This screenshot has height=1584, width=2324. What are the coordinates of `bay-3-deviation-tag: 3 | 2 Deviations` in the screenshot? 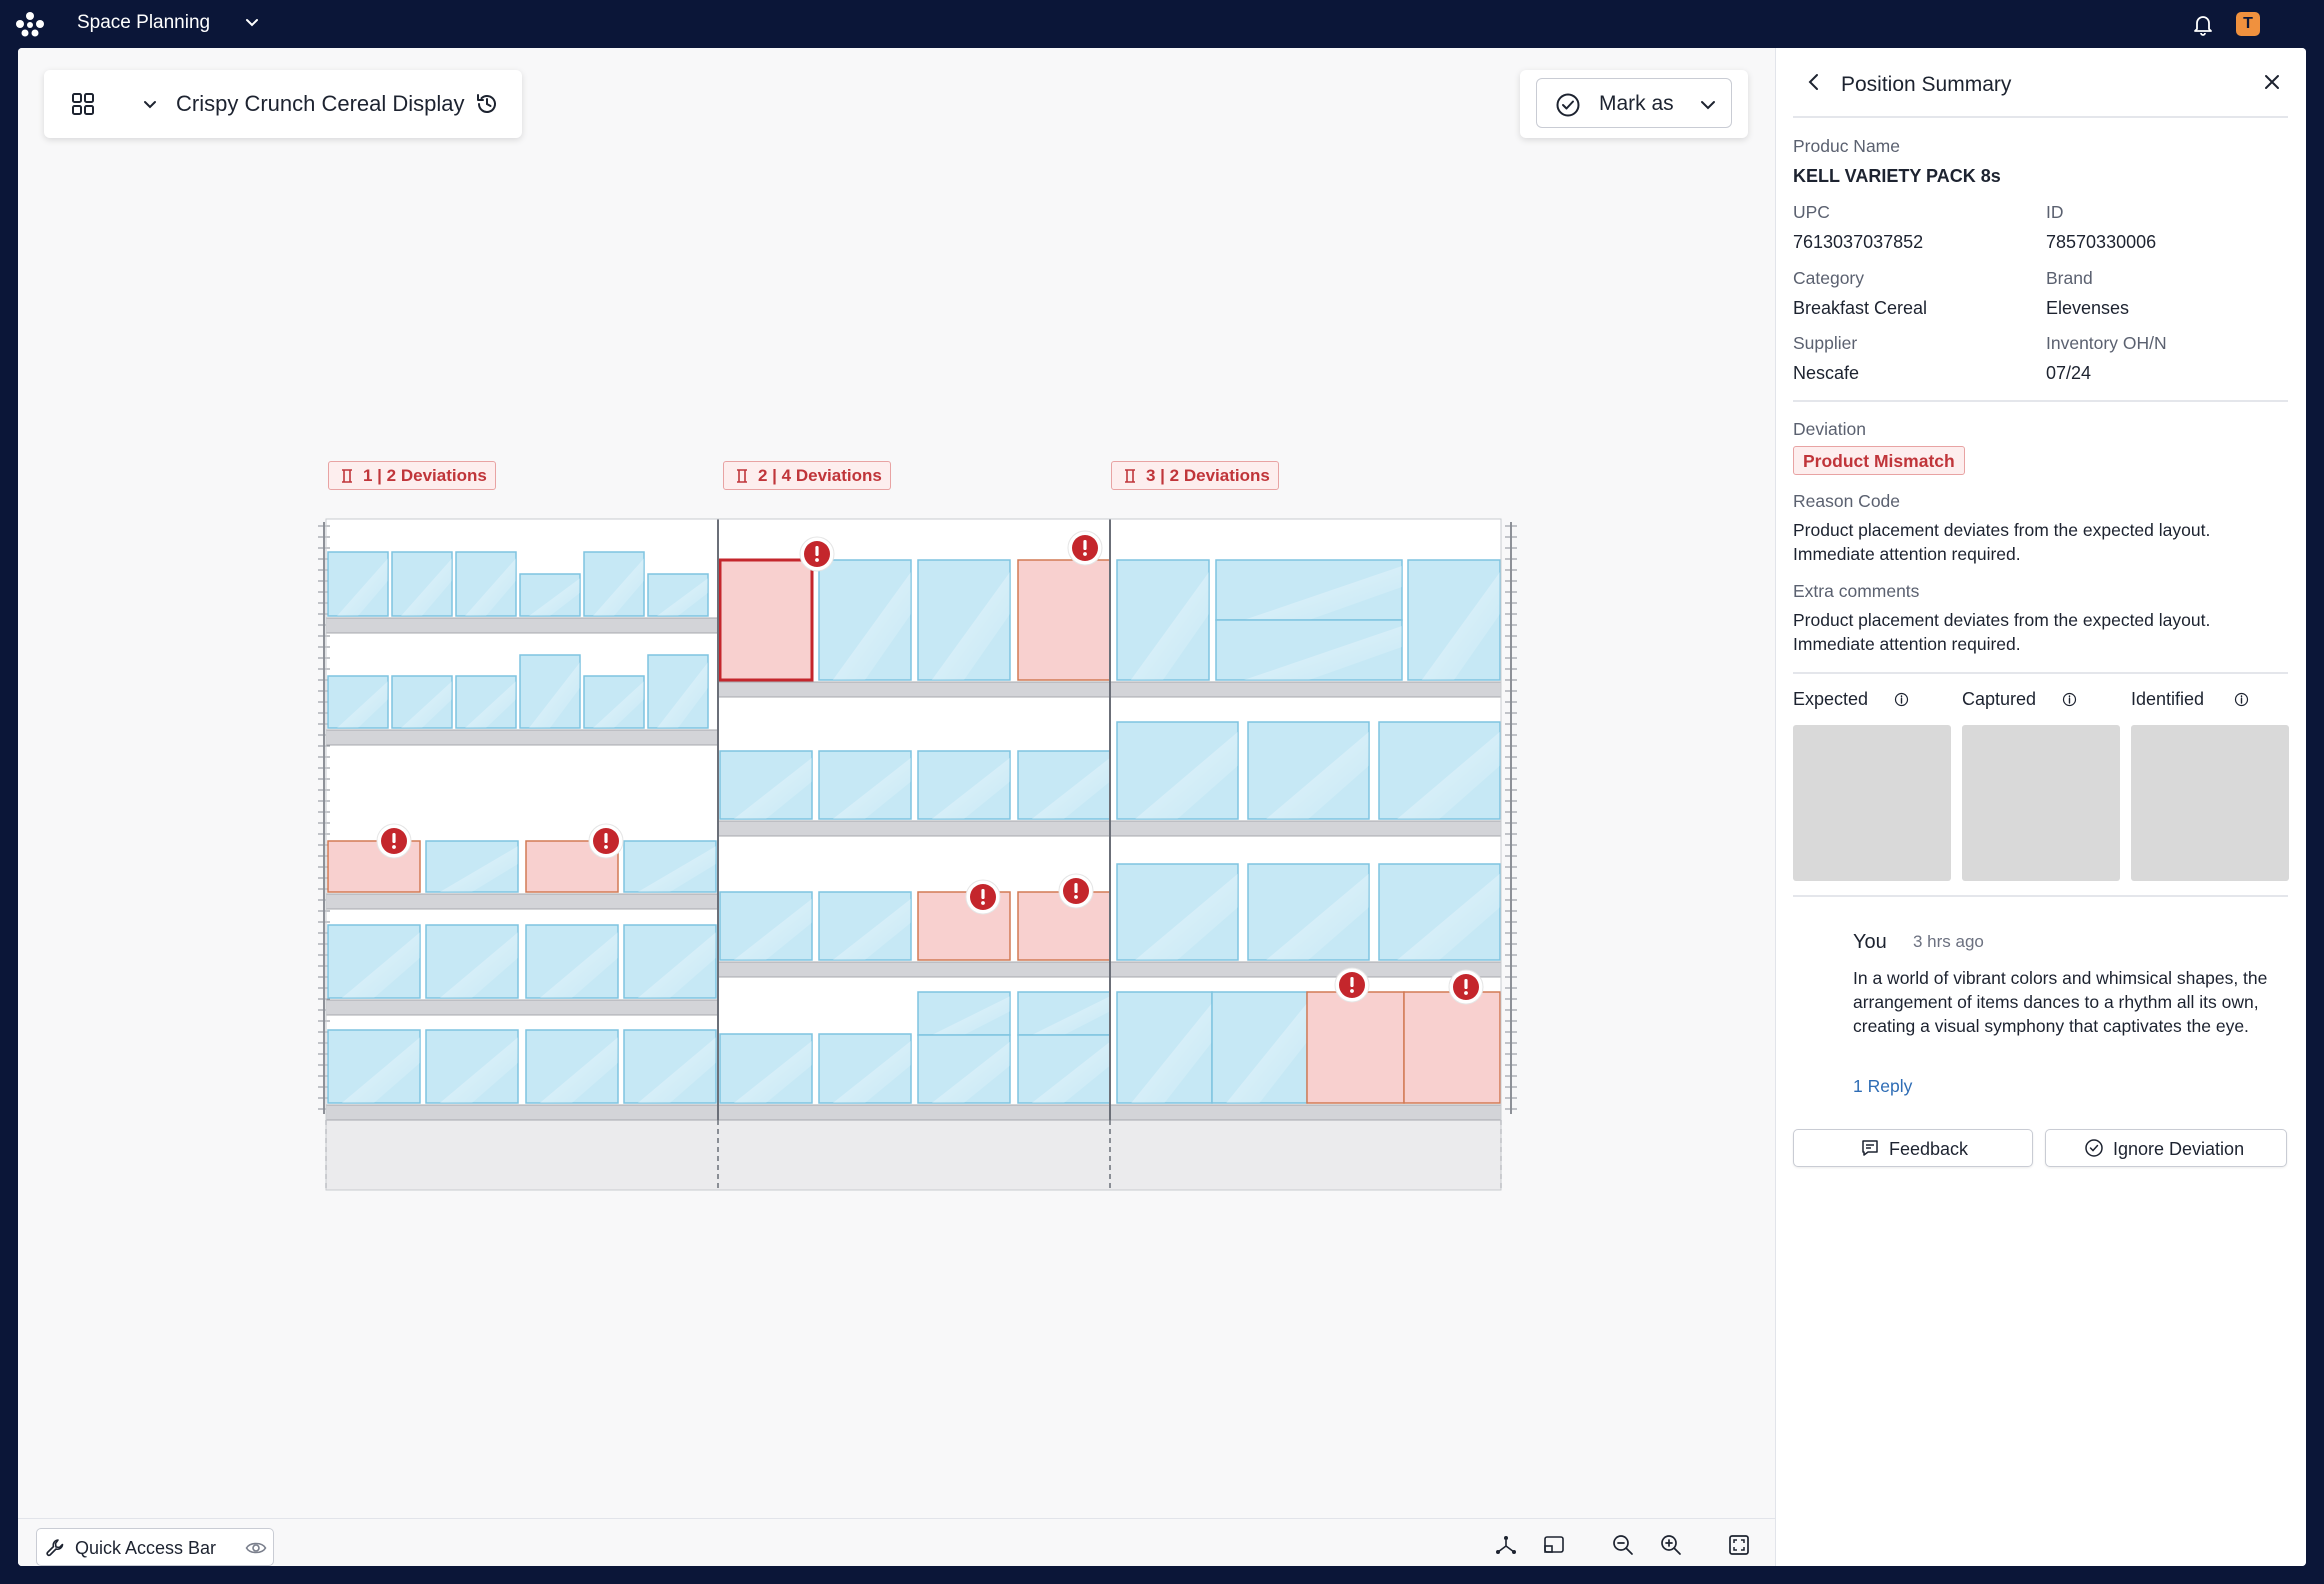 It's located at (1195, 475).